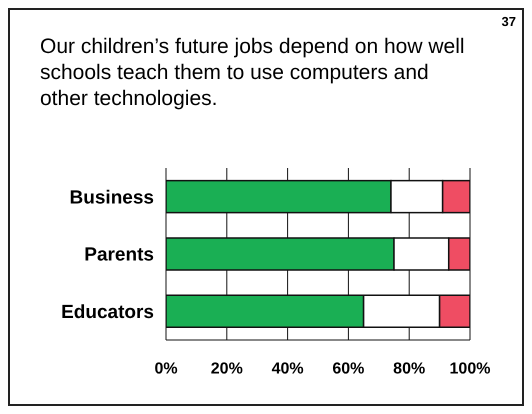 The height and width of the screenshot is (414, 532). I want to click on x-tick-label: 60%, so click(348, 369).